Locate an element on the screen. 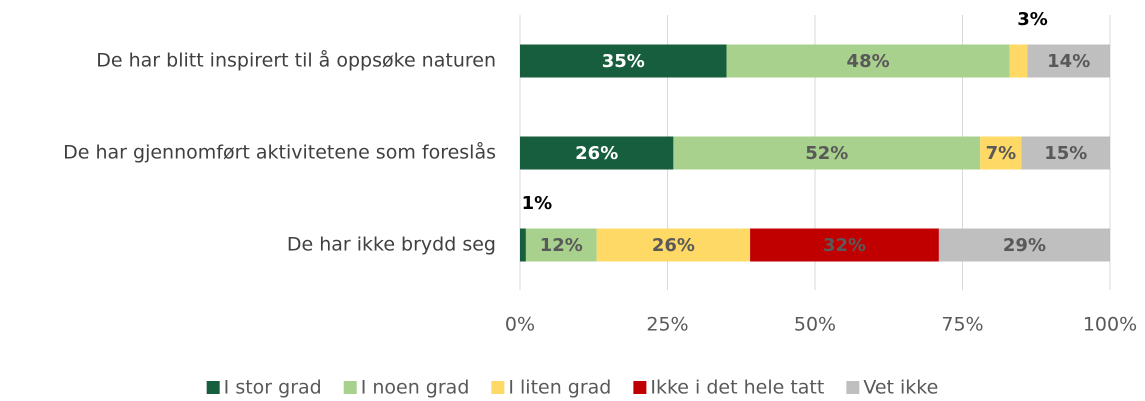 The height and width of the screenshot is (401, 1145). x-tick-label: 100% is located at coordinates (1110, 325).